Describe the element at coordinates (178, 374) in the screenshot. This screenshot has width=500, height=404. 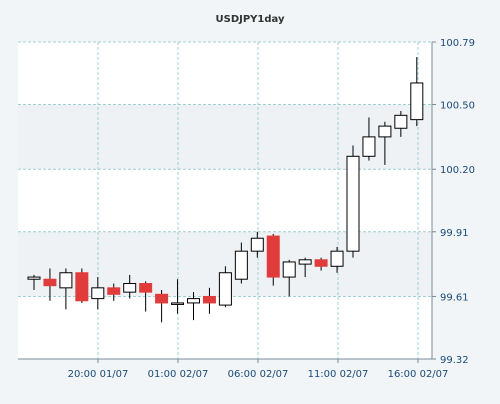
I see `x-tick-label: 01:00 02/07` at that location.